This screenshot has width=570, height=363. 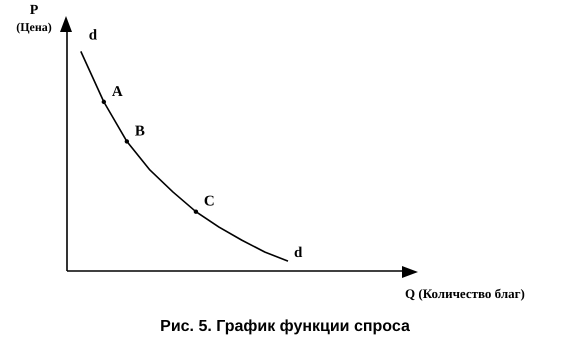 I want to click on annotation: B, so click(x=139, y=131).